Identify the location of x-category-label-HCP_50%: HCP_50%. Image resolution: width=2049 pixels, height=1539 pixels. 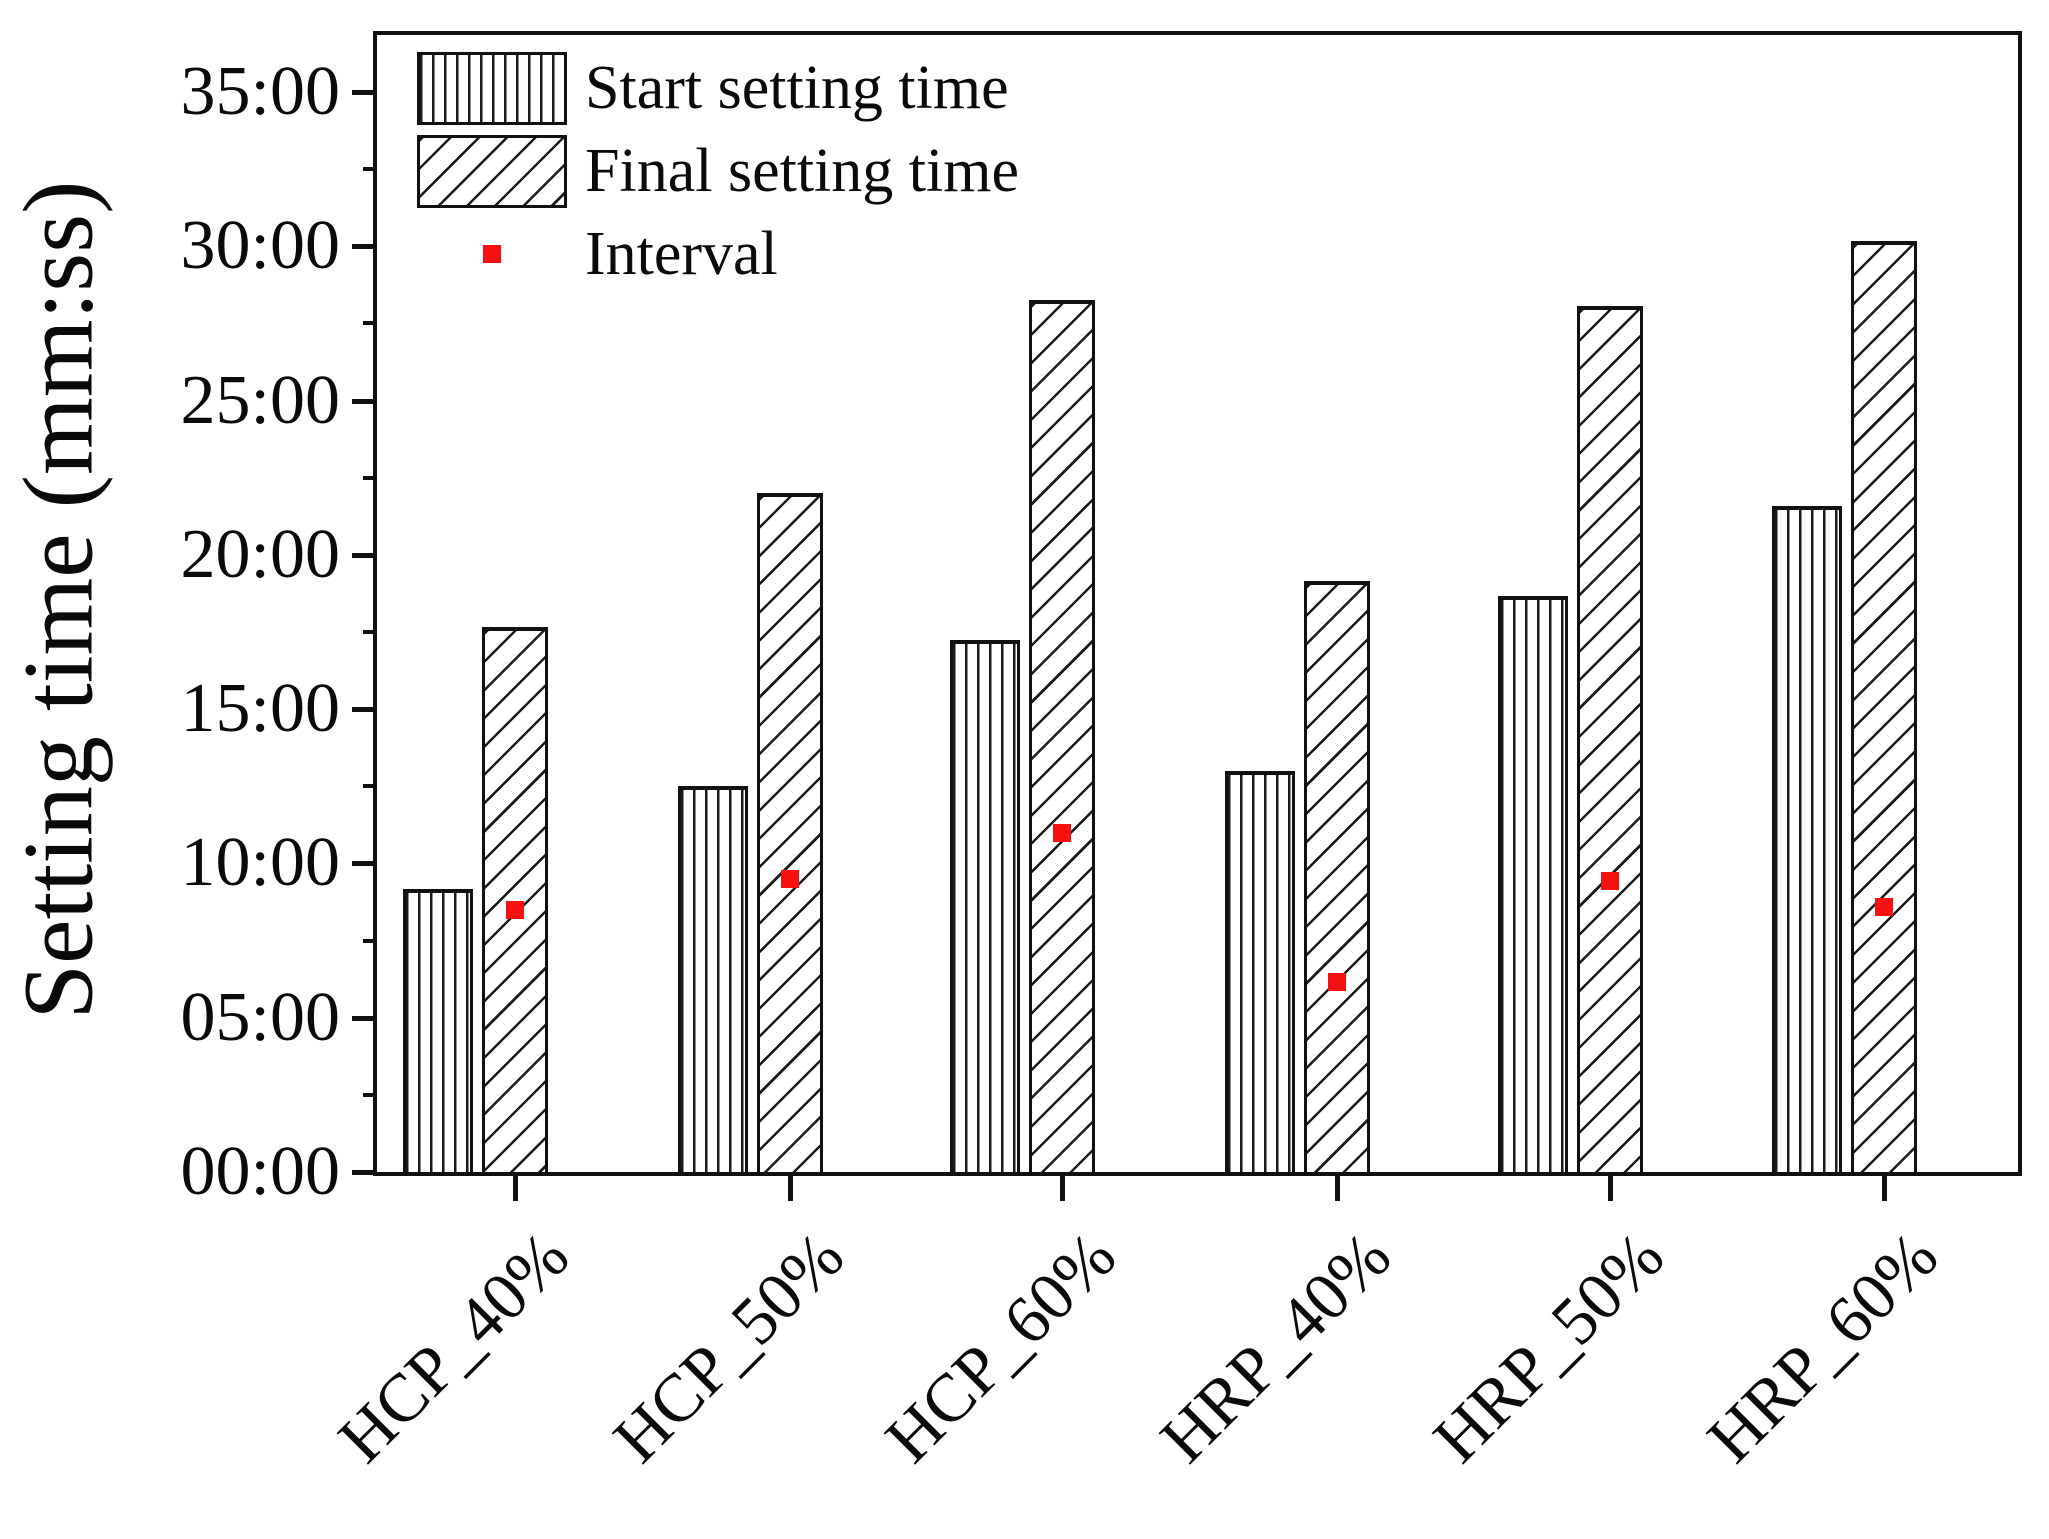
(728, 1347).